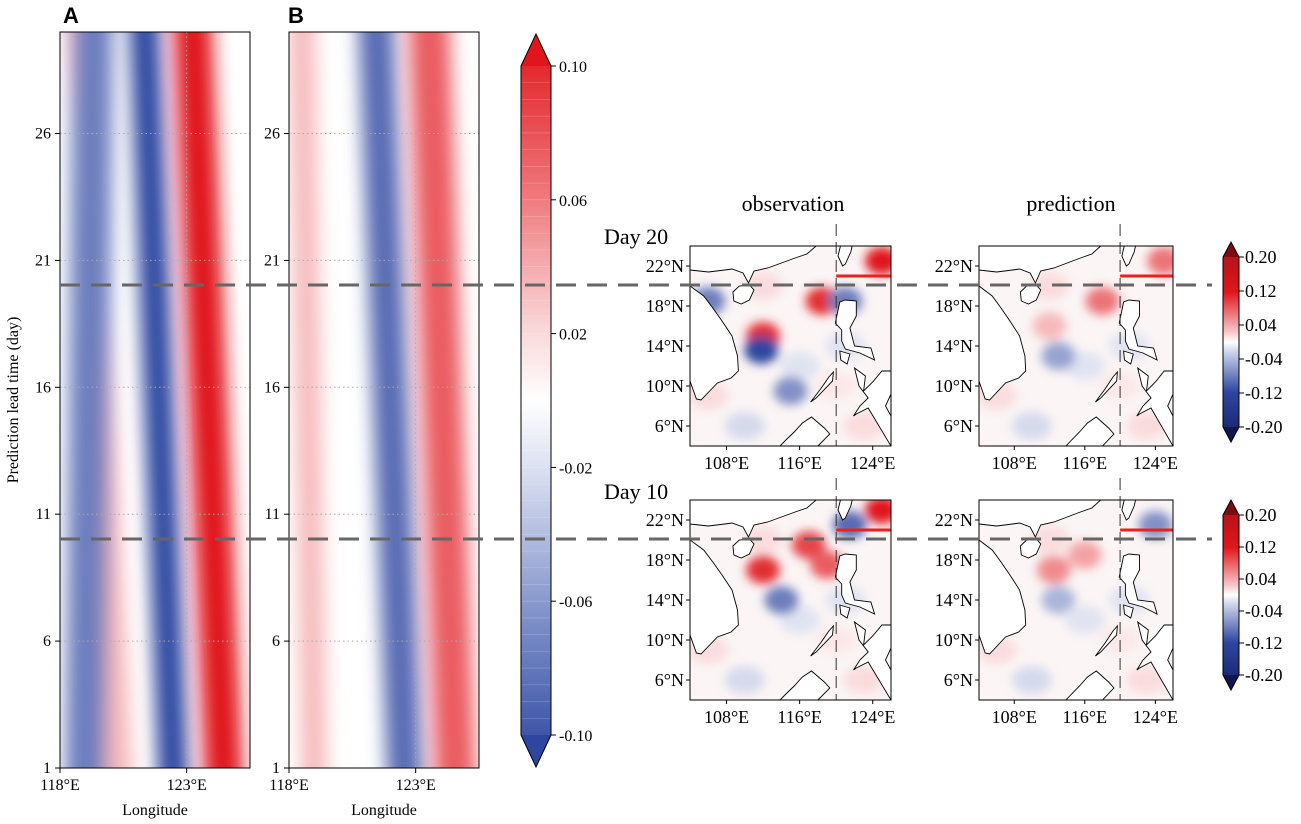 The image size is (1301, 824). Describe the element at coordinates (272, 387) in the screenshot. I see `y-tick-label: 16` at that location.